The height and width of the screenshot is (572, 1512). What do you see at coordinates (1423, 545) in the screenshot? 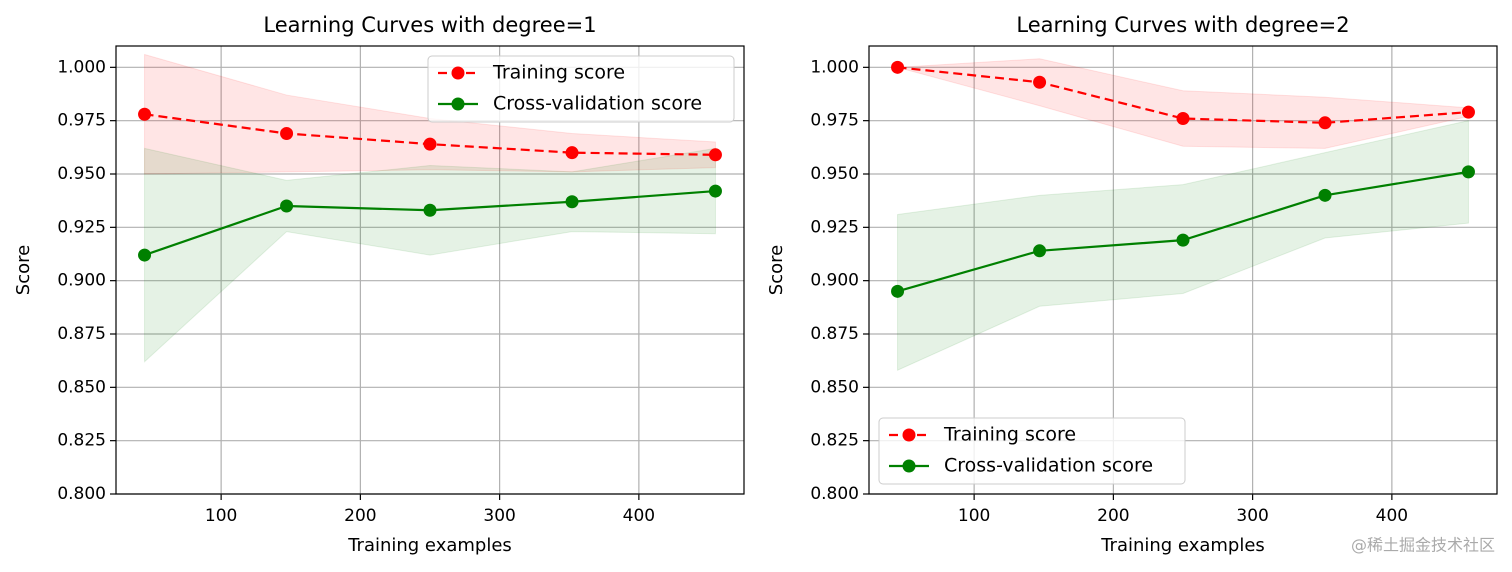
I see `watermark: @稀土掘金技术社区` at bounding box center [1423, 545].